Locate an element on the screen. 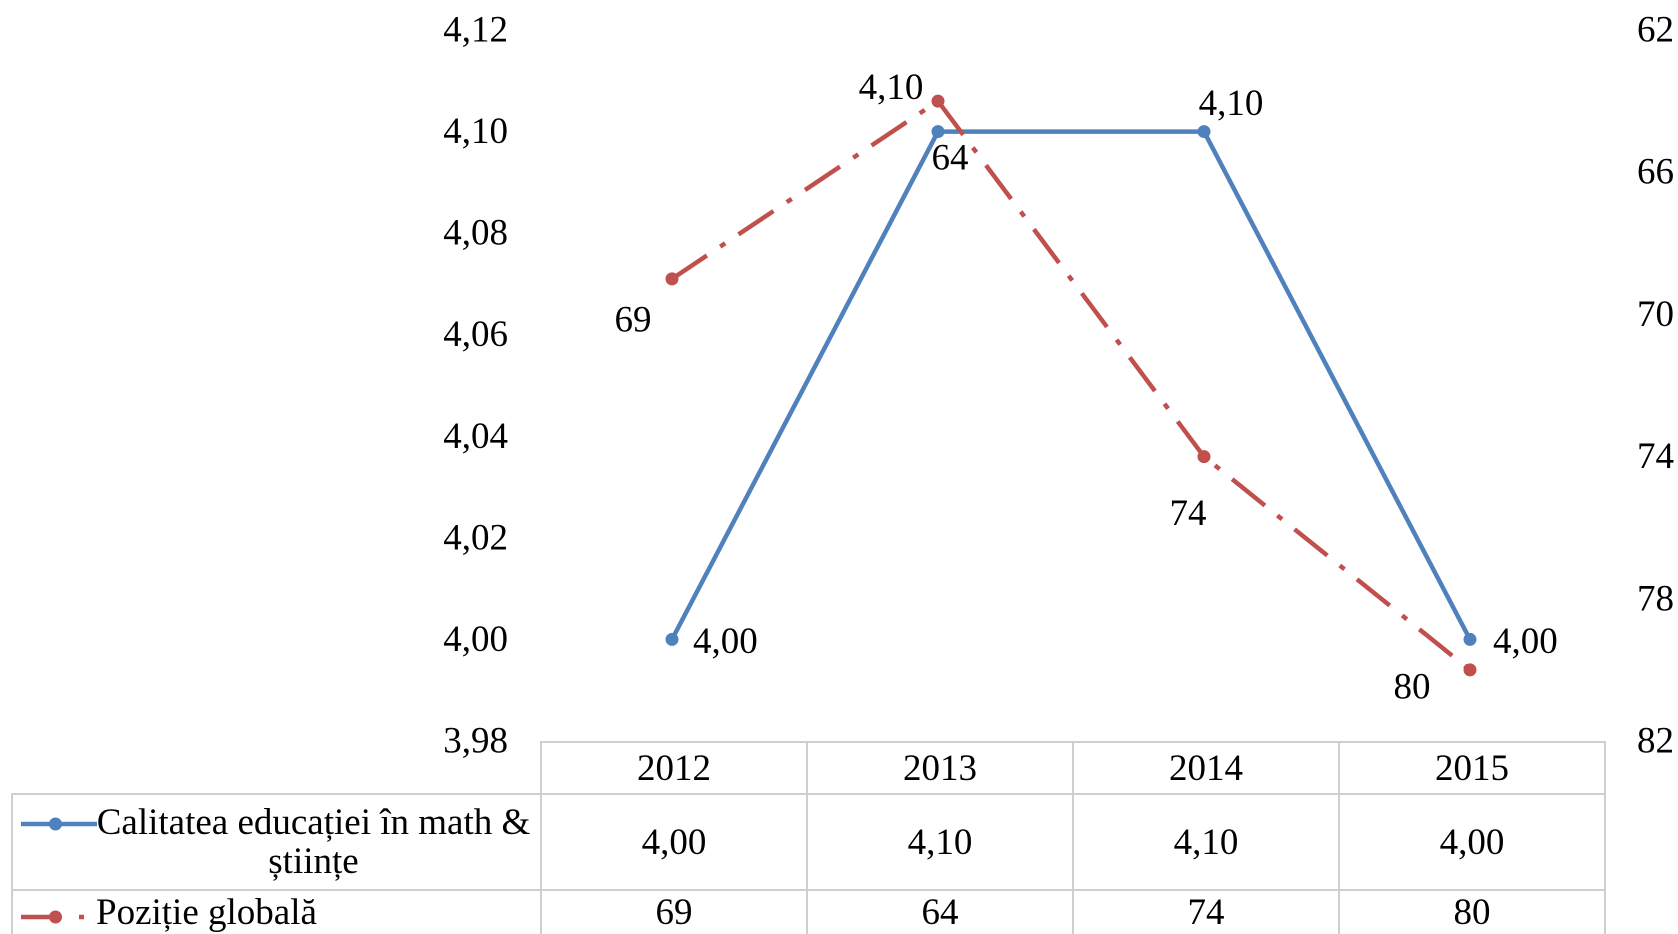  table-header-cell: 2015 is located at coordinates (1472, 768).